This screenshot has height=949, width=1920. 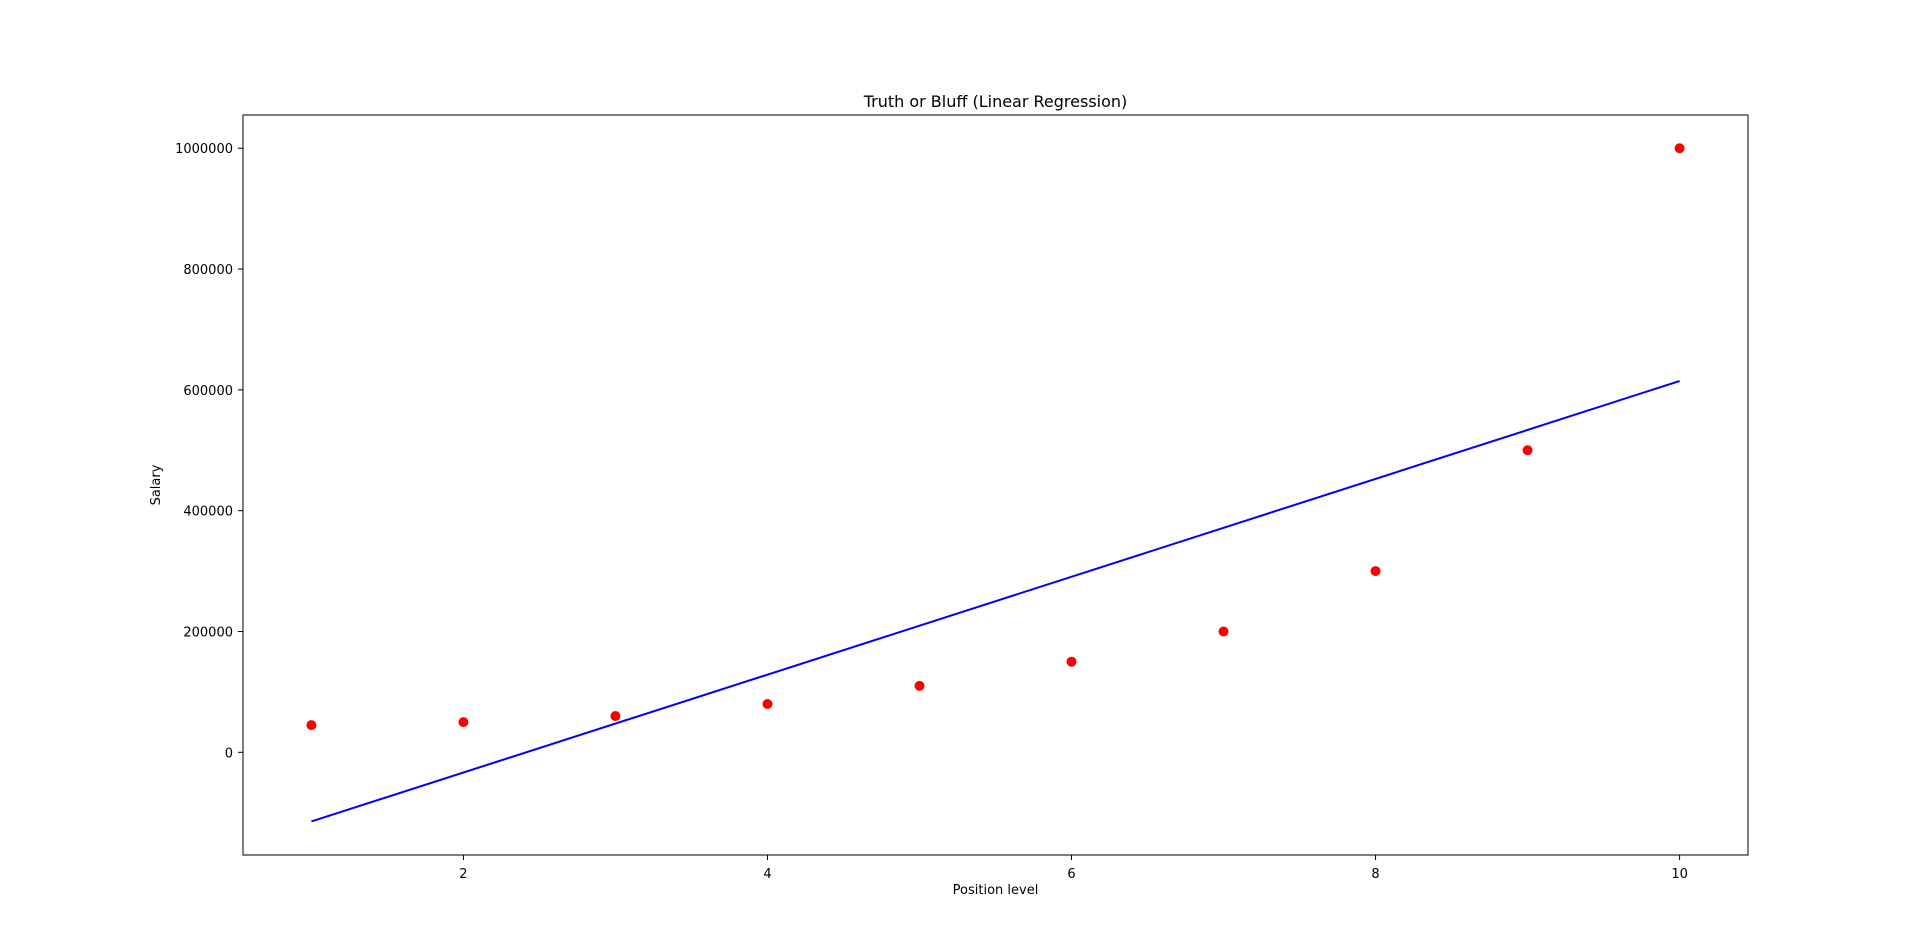 What do you see at coordinates (208, 270) in the screenshot?
I see `y-tick-label: 800000` at bounding box center [208, 270].